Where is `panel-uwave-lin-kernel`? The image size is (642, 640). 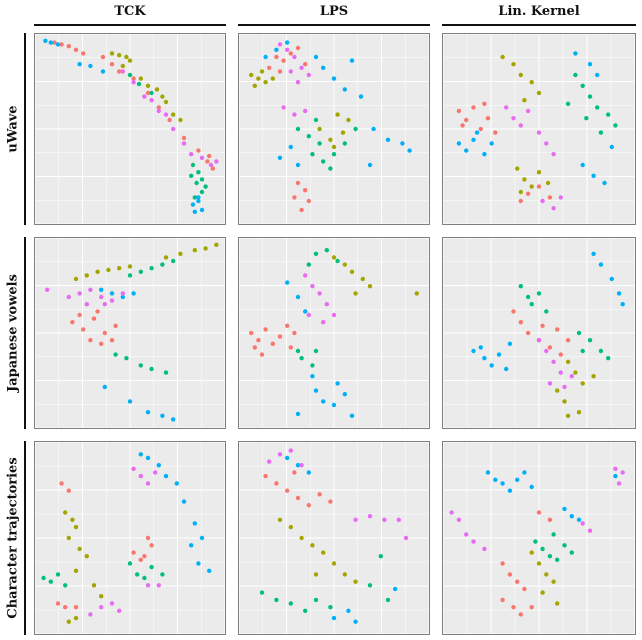
panel-uwave-lin-kernel is located at coordinates (539, 129).